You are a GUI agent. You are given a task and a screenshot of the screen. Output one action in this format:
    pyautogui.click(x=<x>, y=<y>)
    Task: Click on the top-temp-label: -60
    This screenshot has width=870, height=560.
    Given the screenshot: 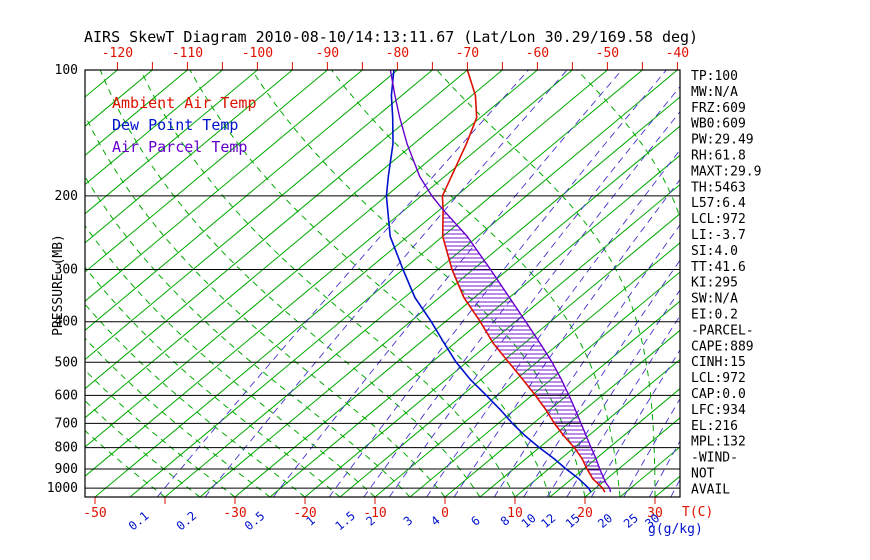 What is the action you would take?
    pyautogui.click(x=537, y=53)
    